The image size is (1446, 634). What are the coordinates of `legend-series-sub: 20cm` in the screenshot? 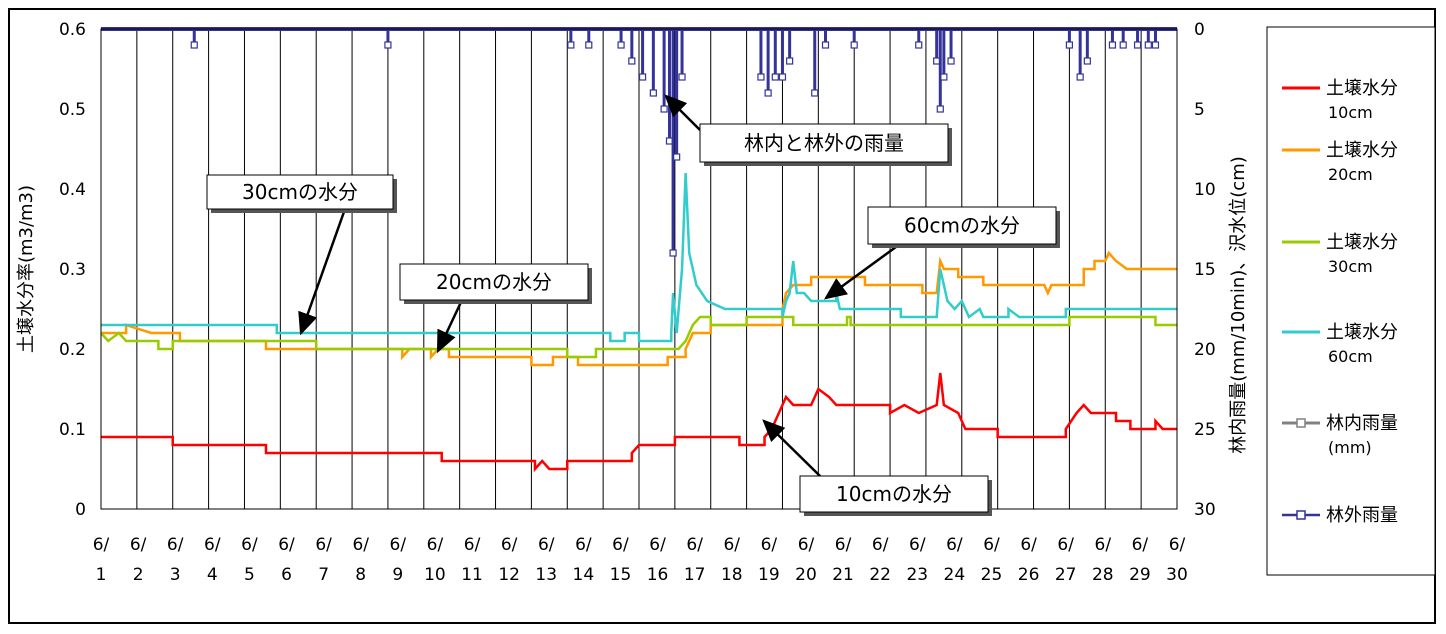 It's located at (1350, 174).